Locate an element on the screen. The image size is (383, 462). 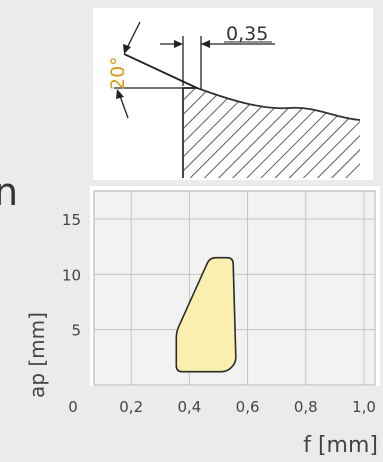
partial-text: n is located at coordinates (9, 192).